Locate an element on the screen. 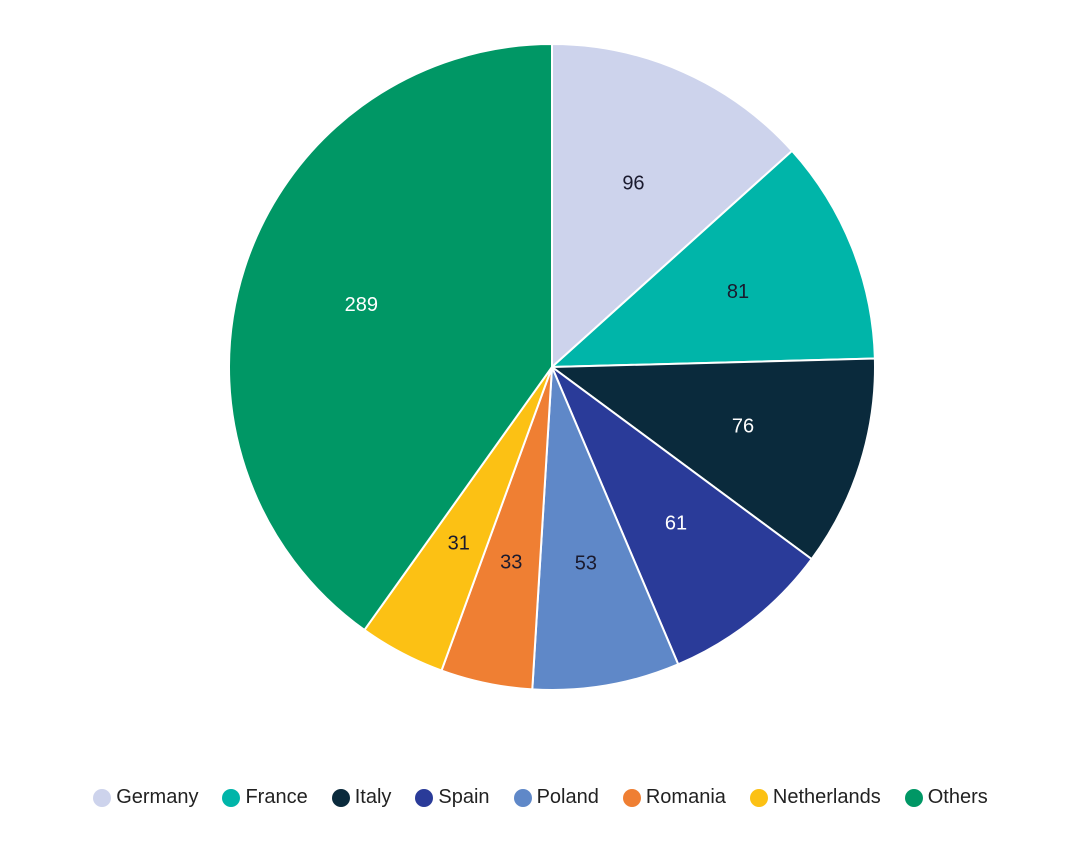 This screenshot has height=842, width=1081. legend-label: Poland is located at coordinates (567, 797).